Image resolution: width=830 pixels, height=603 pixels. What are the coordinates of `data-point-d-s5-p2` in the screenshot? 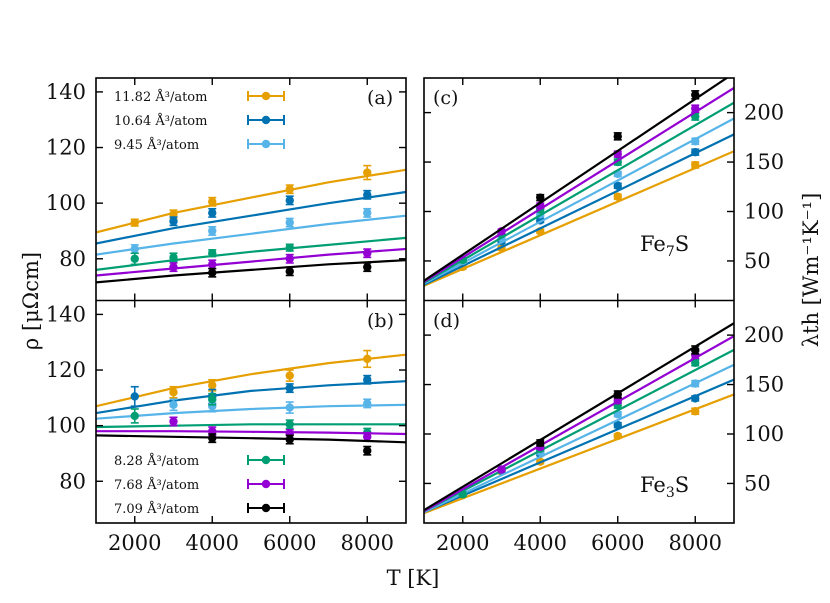 It's located at (695, 350).